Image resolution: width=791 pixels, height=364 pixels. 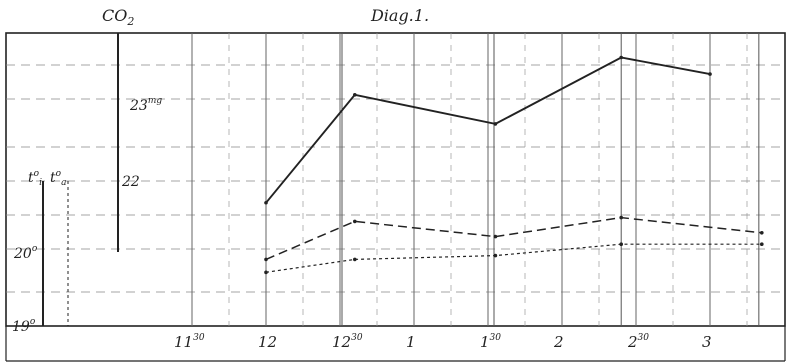 What do you see at coordinates (267, 342) in the screenshot?
I see `x-tick-label: 12` at bounding box center [267, 342].